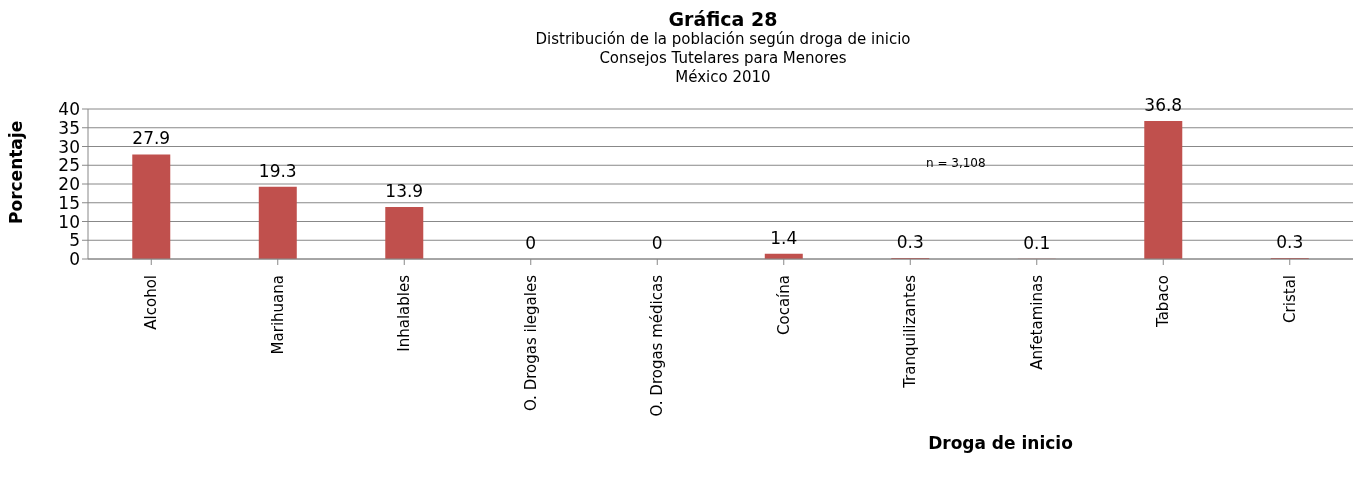  I want to click on x-tick-label: Alcohol, so click(151, 302).